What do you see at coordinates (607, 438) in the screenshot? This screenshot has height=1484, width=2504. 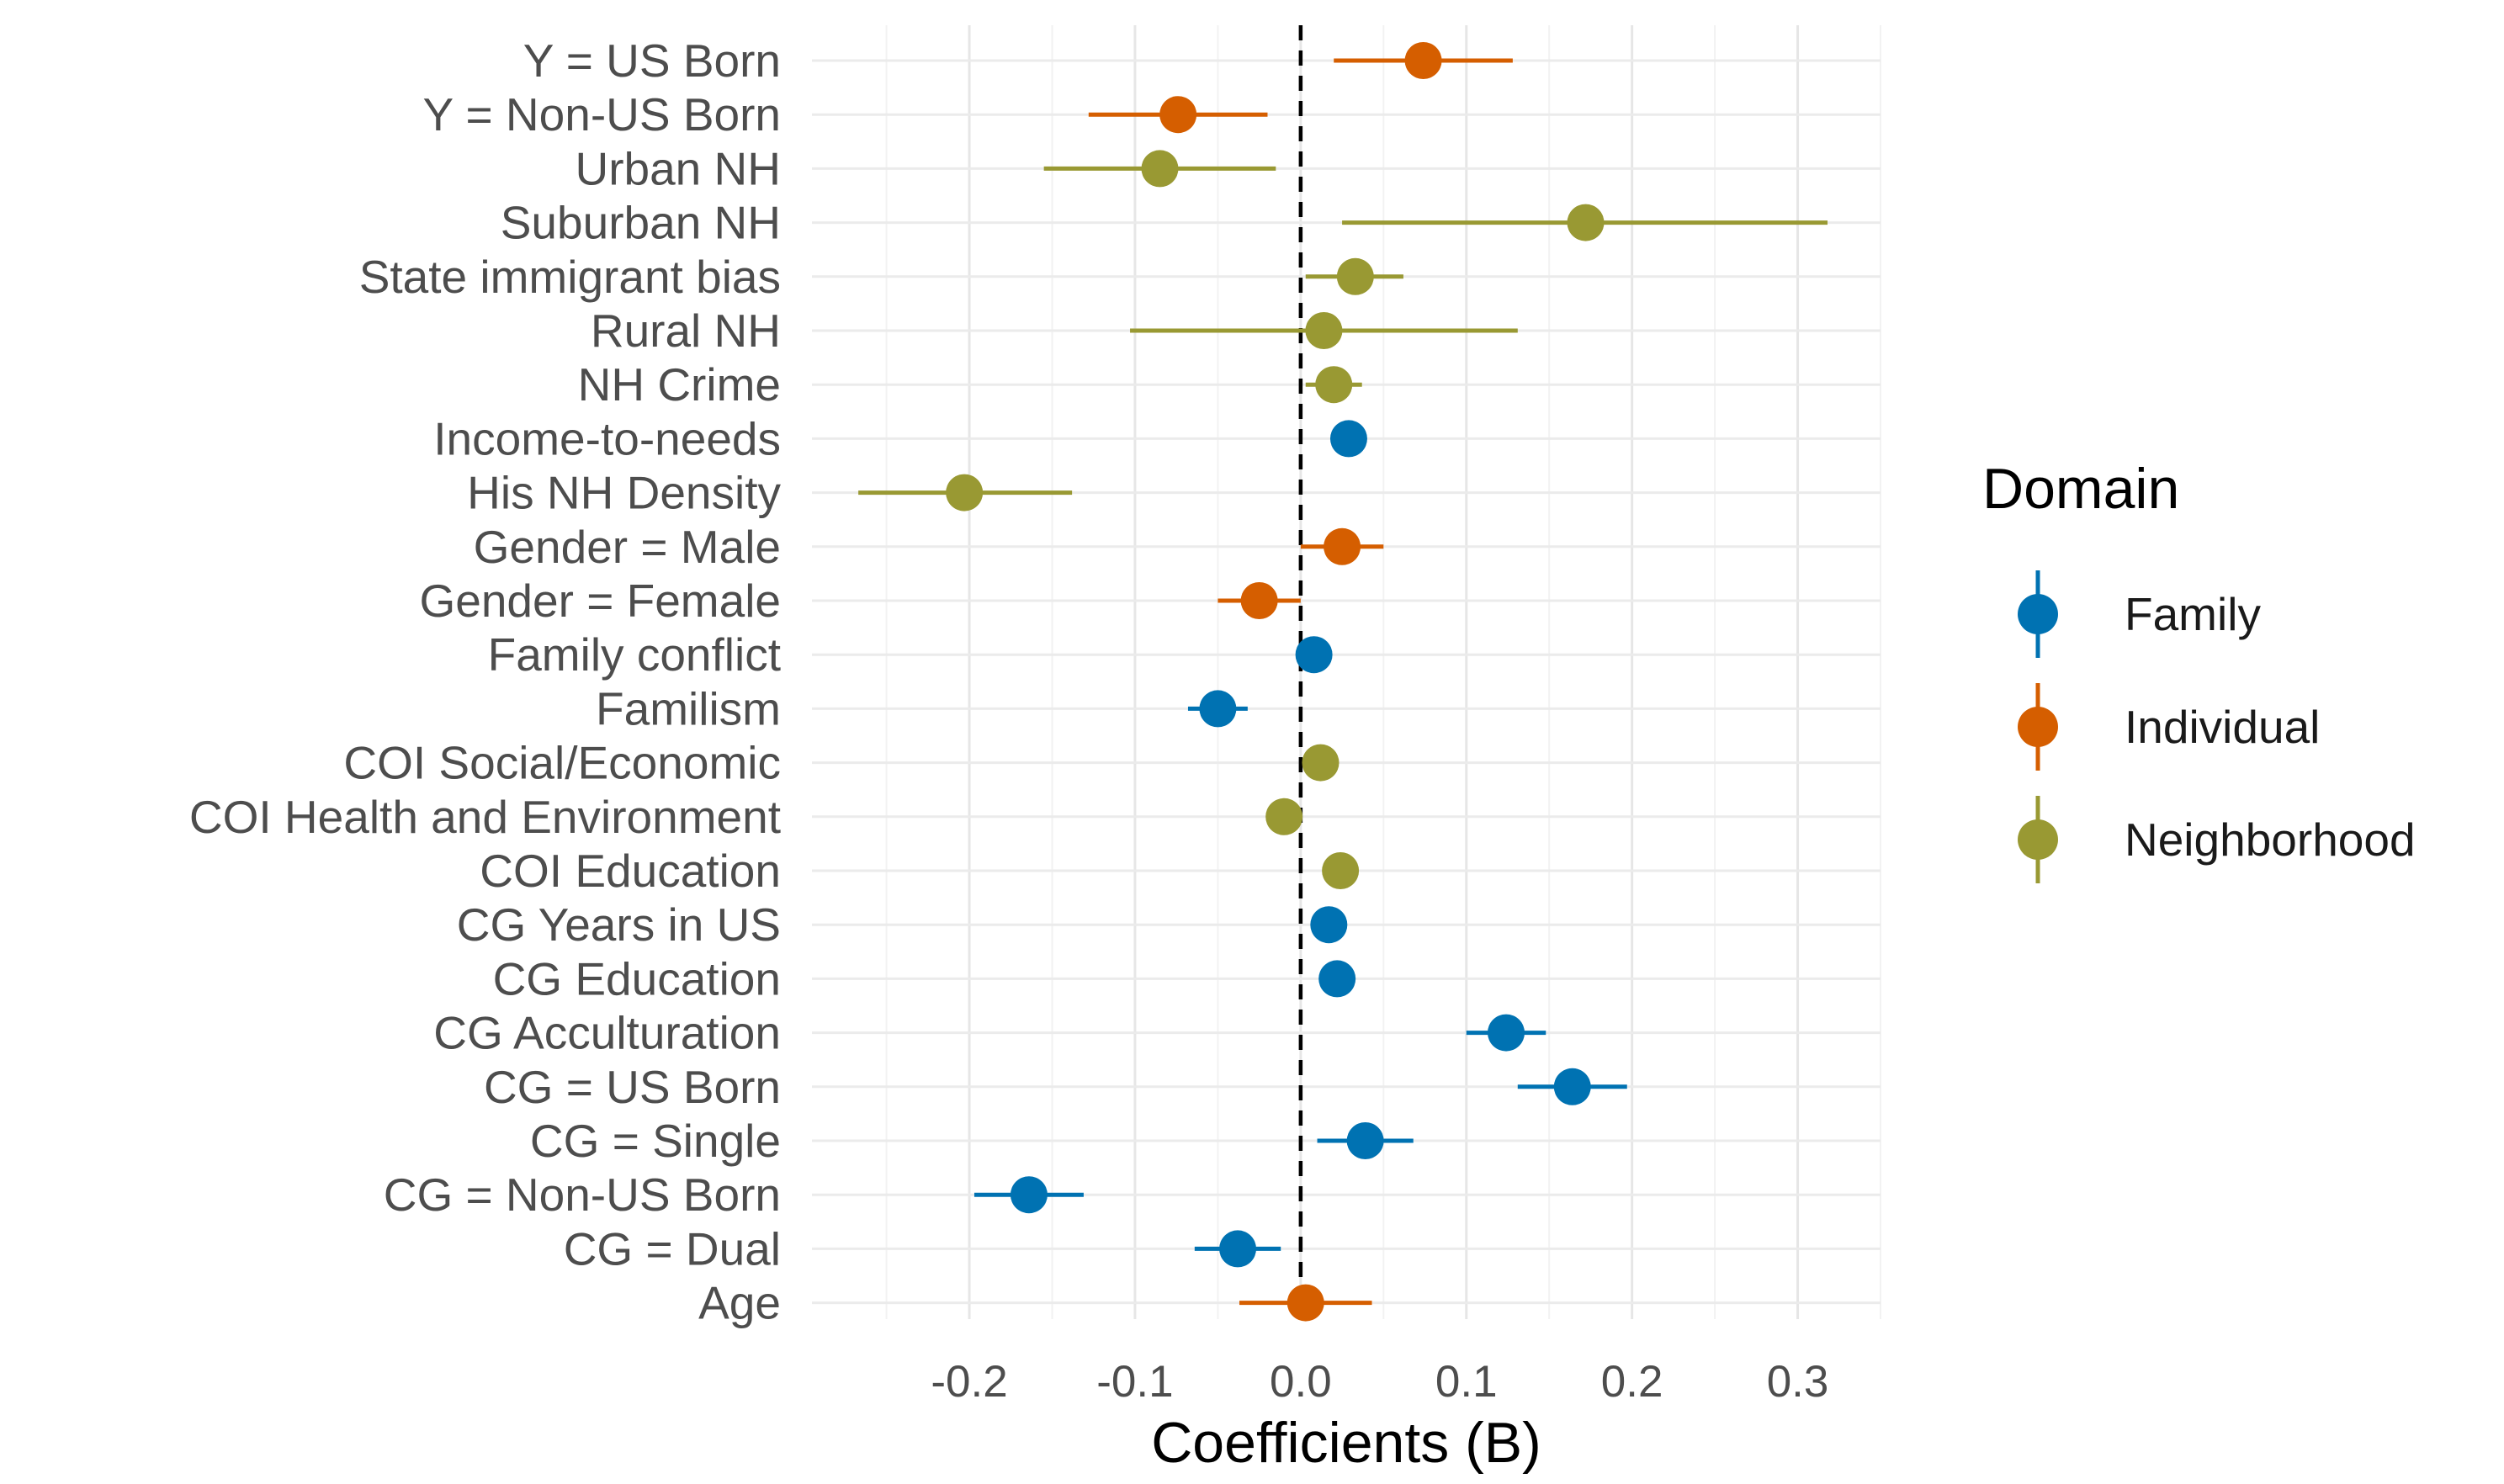 I see `y-tick-label: Income-to-needs` at bounding box center [607, 438].